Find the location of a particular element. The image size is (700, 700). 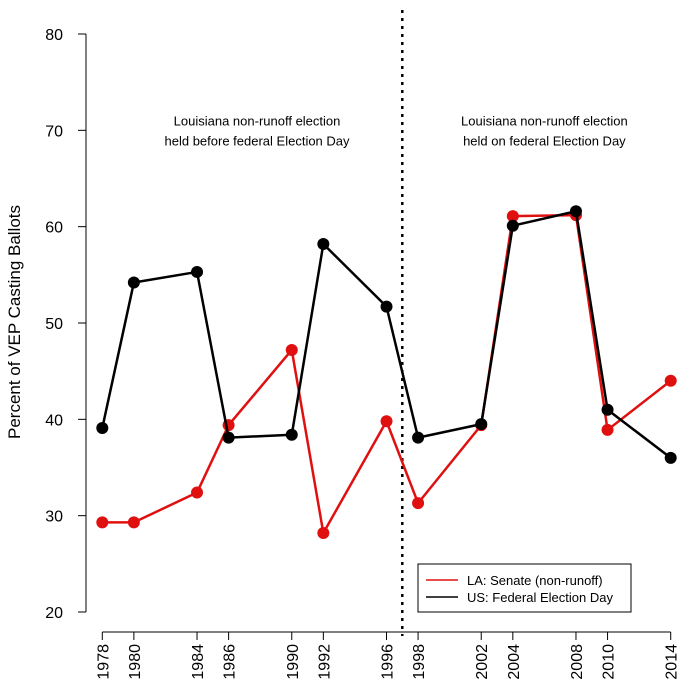

y-tick-label: 50 is located at coordinates (54, 324).